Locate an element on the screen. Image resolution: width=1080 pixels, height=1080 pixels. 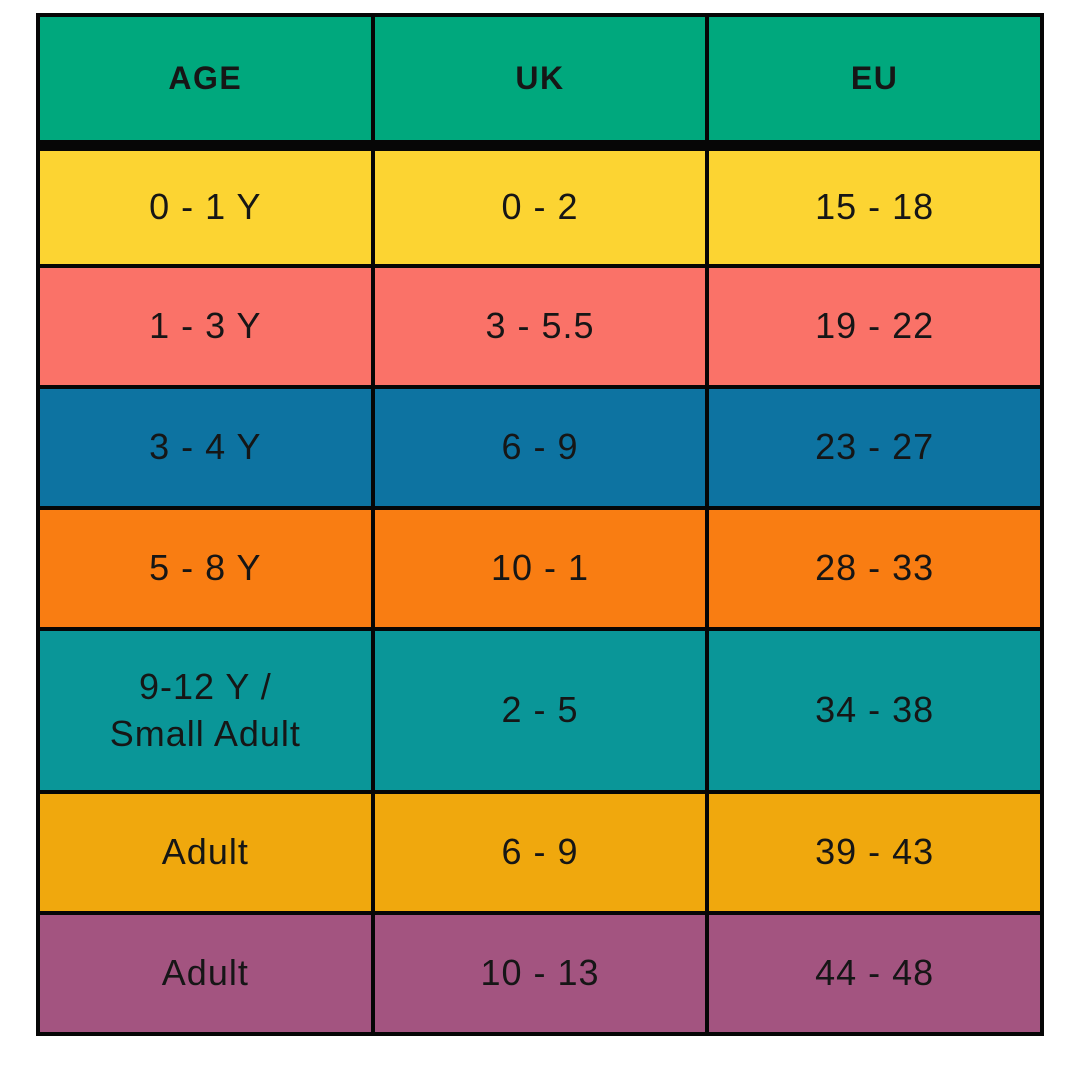
cell-eu: 15 - 18 is located at coordinates (874, 205).